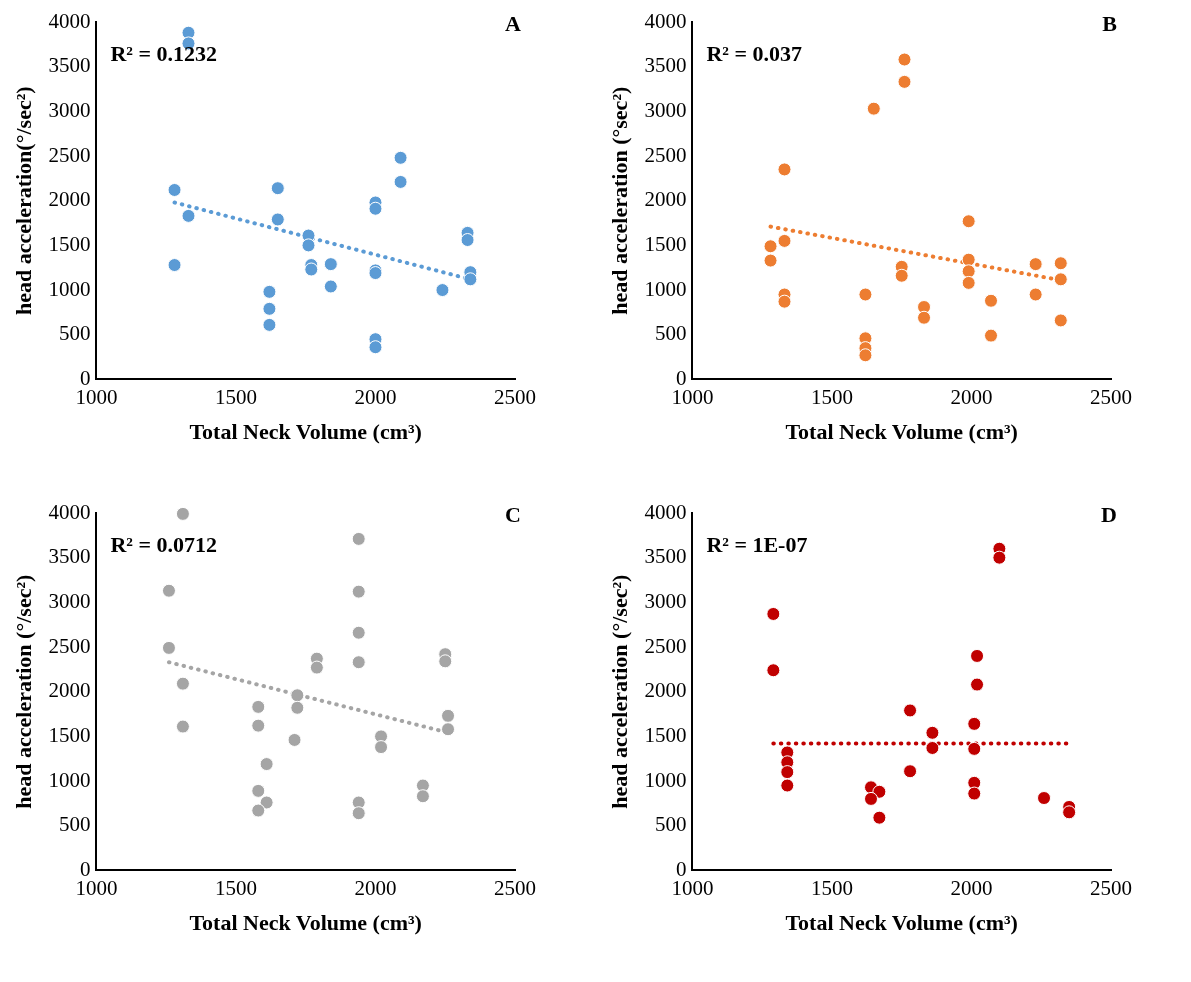 This screenshot has width=1191, height=982. What do you see at coordinates (619, 200) in the screenshot?
I see `y-axis-title: head acceleration (°sec²)` at bounding box center [619, 200].